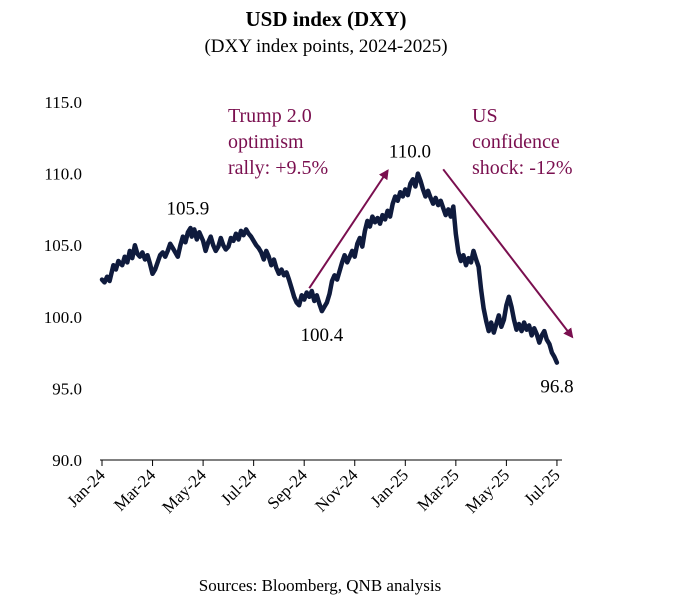 Image resolution: width=691 pixels, height=604 pixels. Describe the element at coordinates (322, 335) in the screenshot. I see `value-annotation: 100.4` at that location.